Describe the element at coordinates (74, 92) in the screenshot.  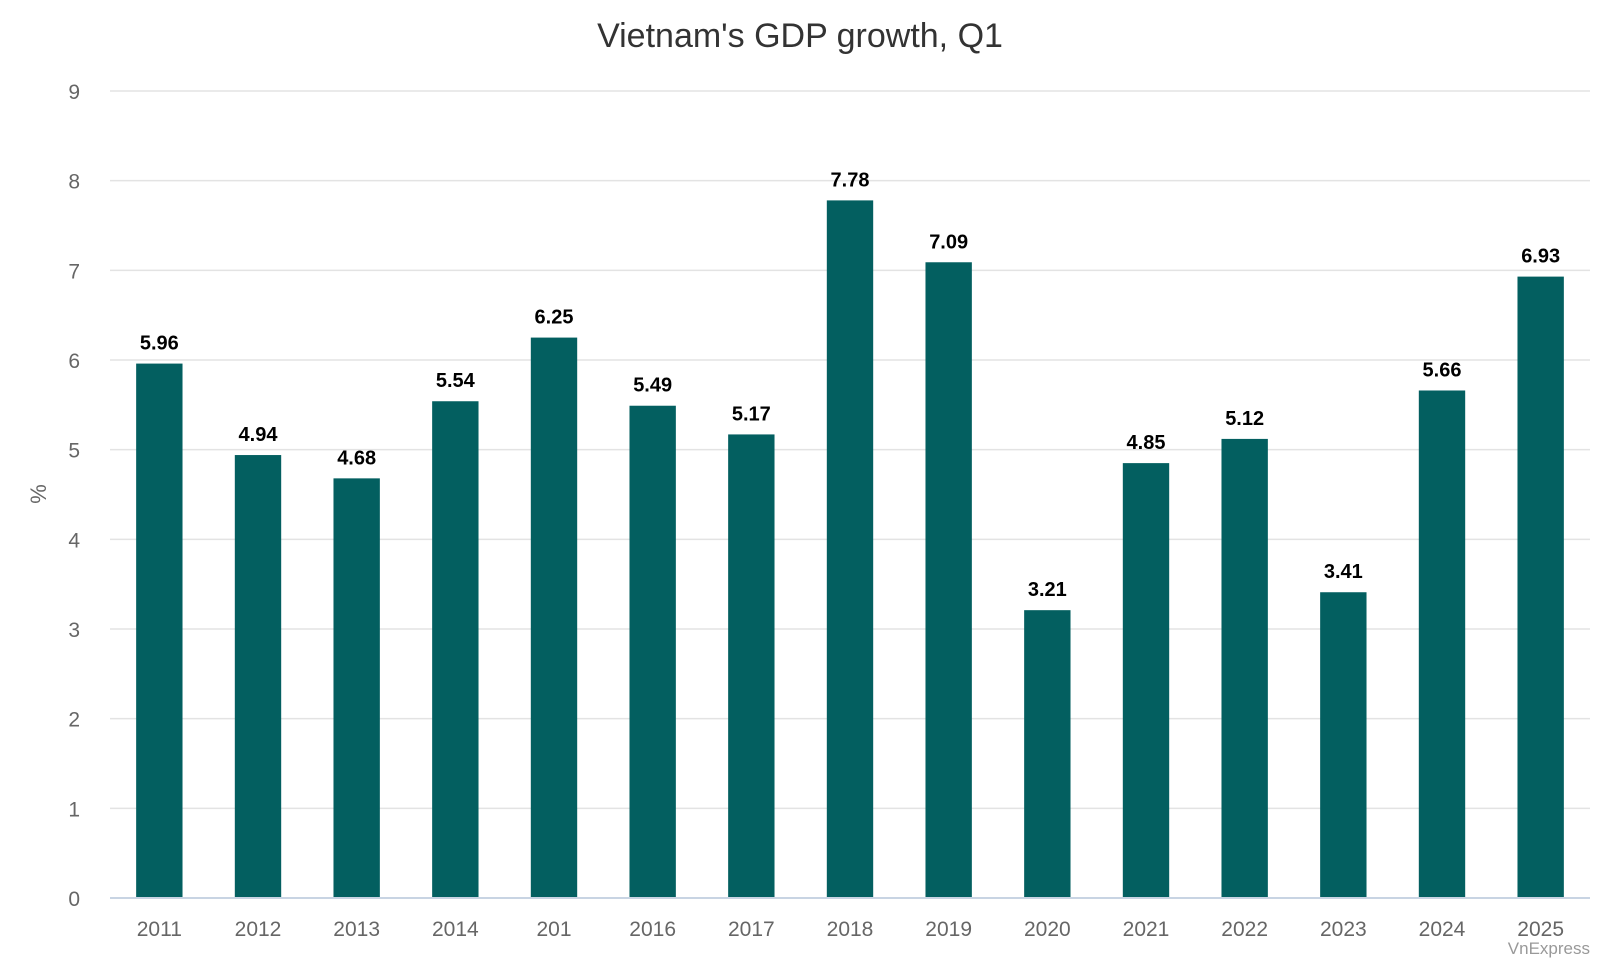
I see `y-tick-label: 9` at that location.